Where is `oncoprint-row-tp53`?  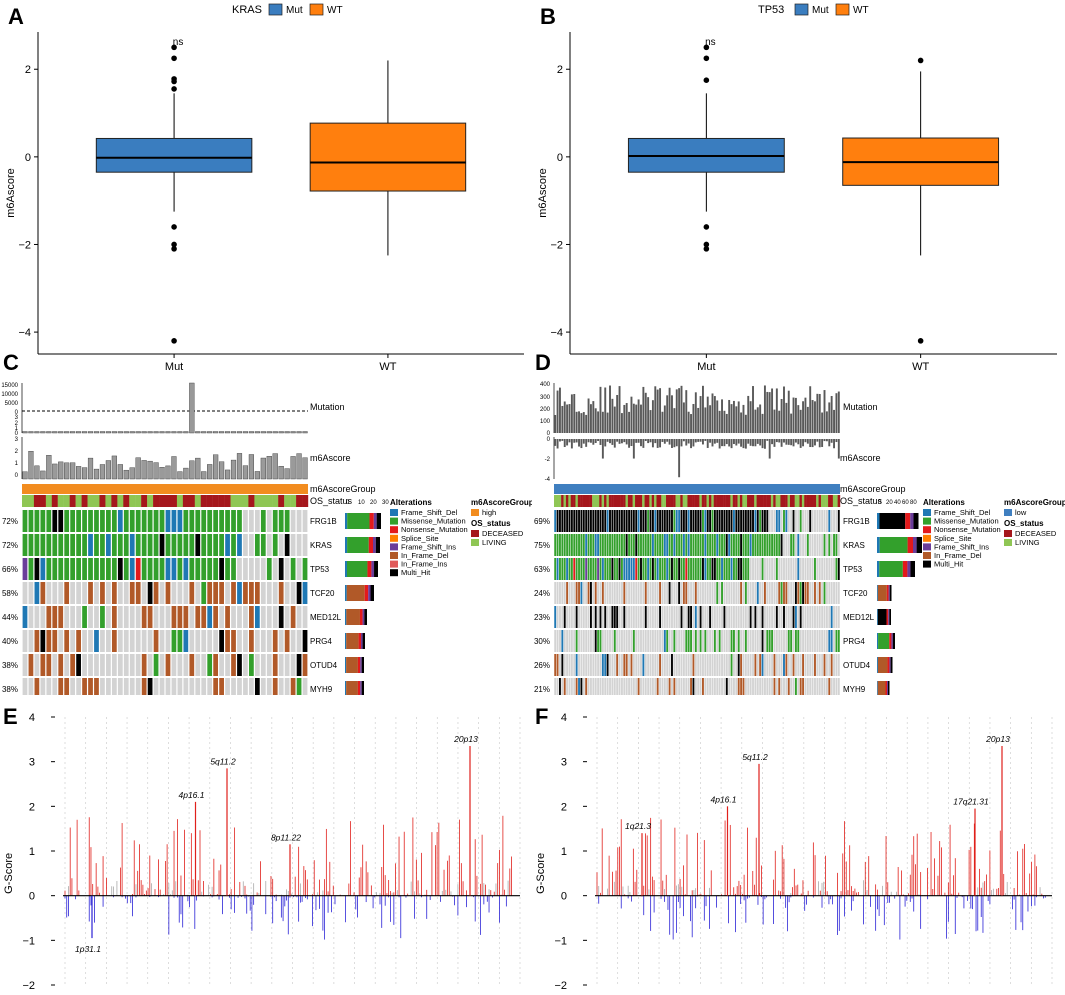 oncoprint-row-tp53 is located at coordinates (165, 569).